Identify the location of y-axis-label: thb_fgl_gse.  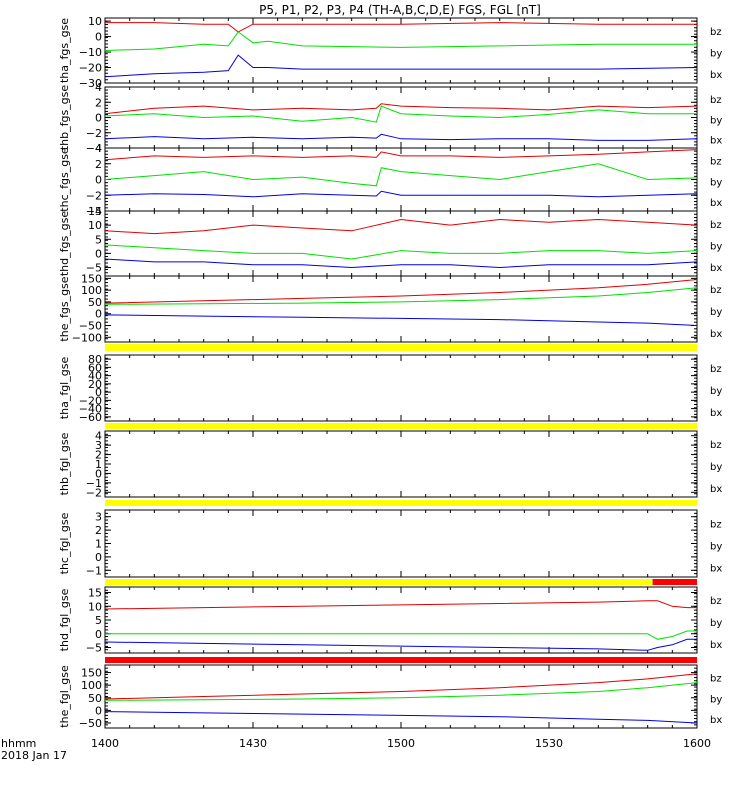
(64, 463).